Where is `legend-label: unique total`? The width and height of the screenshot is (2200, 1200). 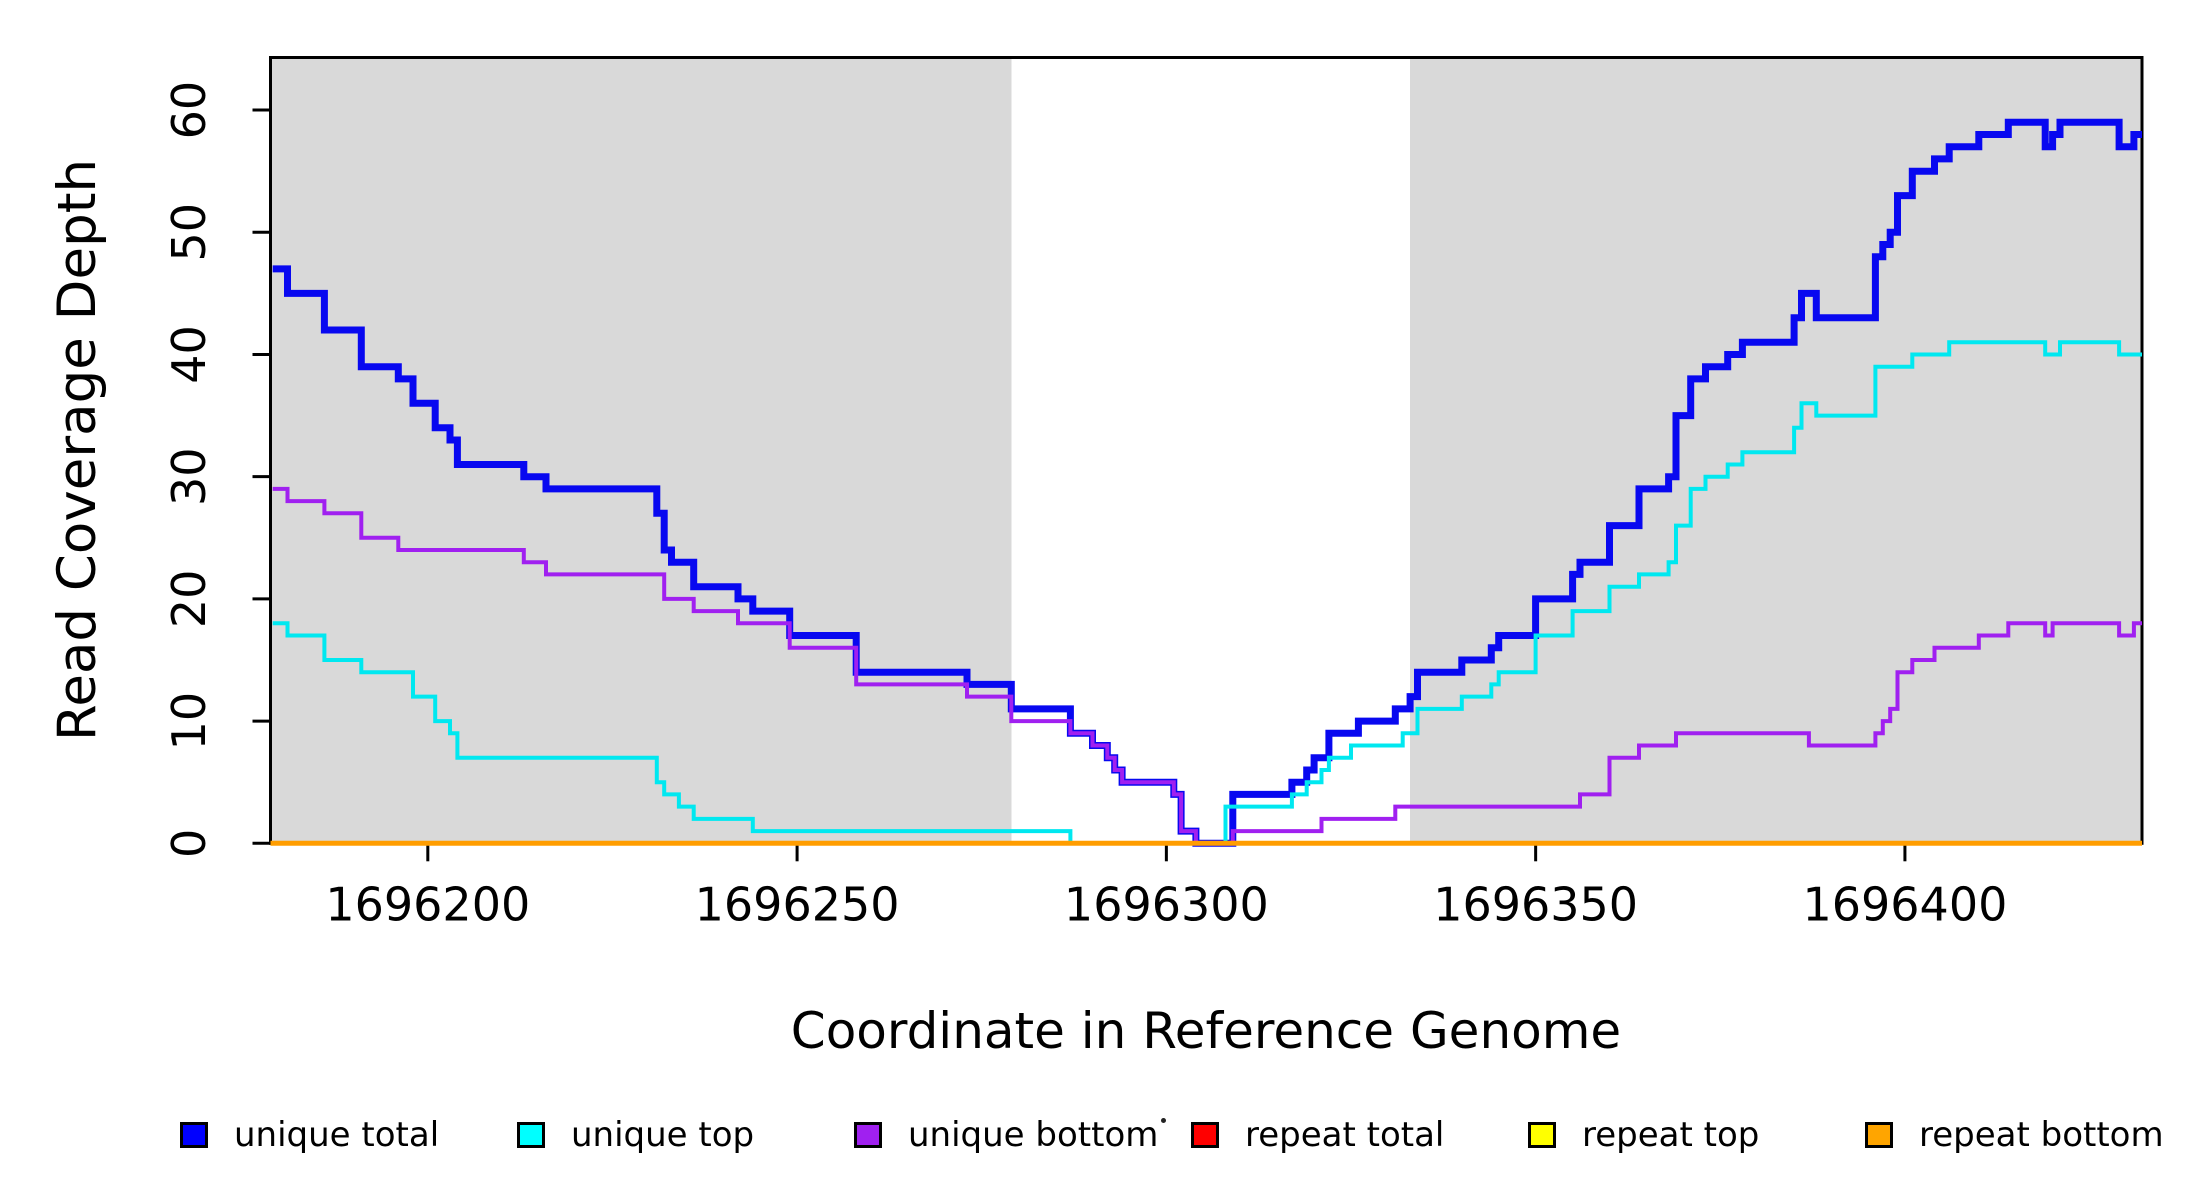 legend-label: unique total is located at coordinates (337, 1135).